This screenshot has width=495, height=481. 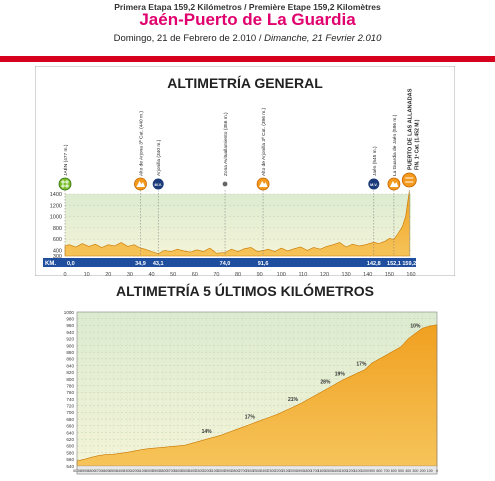 What do you see at coordinates (286, 471) in the screenshot?
I see `x-tick-label: 2100` at bounding box center [286, 471].